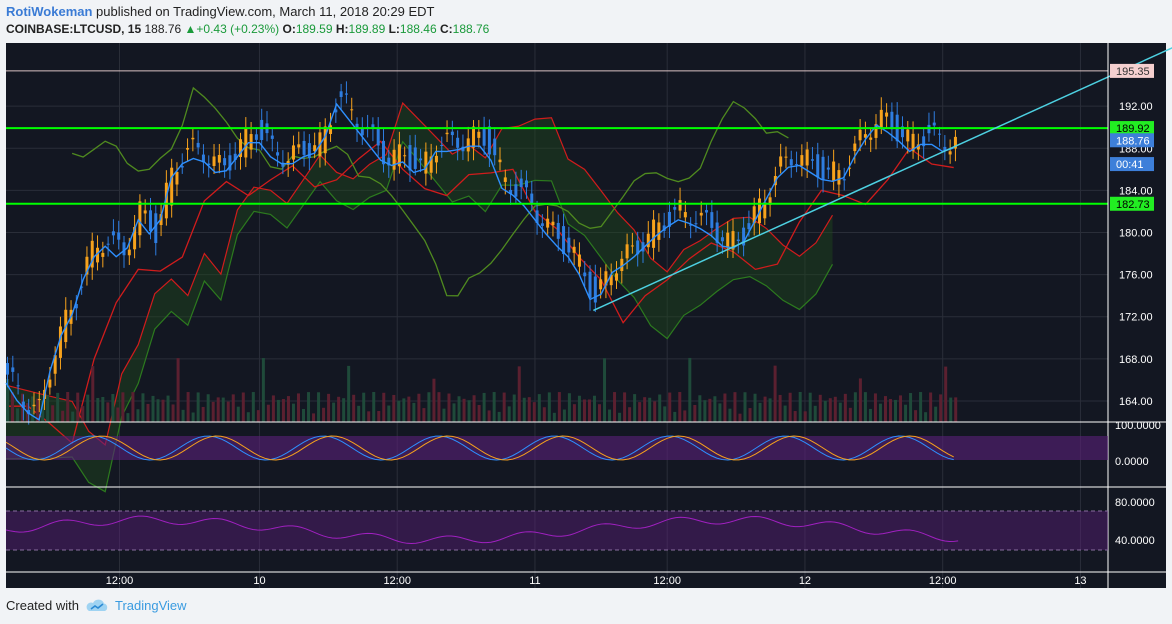  Describe the element at coordinates (342, 29) in the screenshot. I see `high-label: H:` at that location.